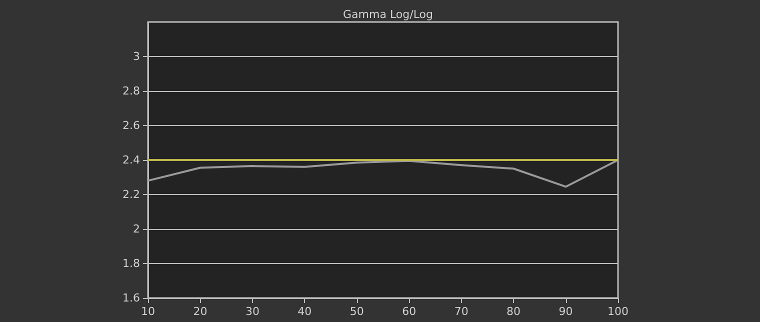 The height and width of the screenshot is (322, 760). Describe the element at coordinates (357, 311) in the screenshot. I see `x-tick-label: 50` at that location.